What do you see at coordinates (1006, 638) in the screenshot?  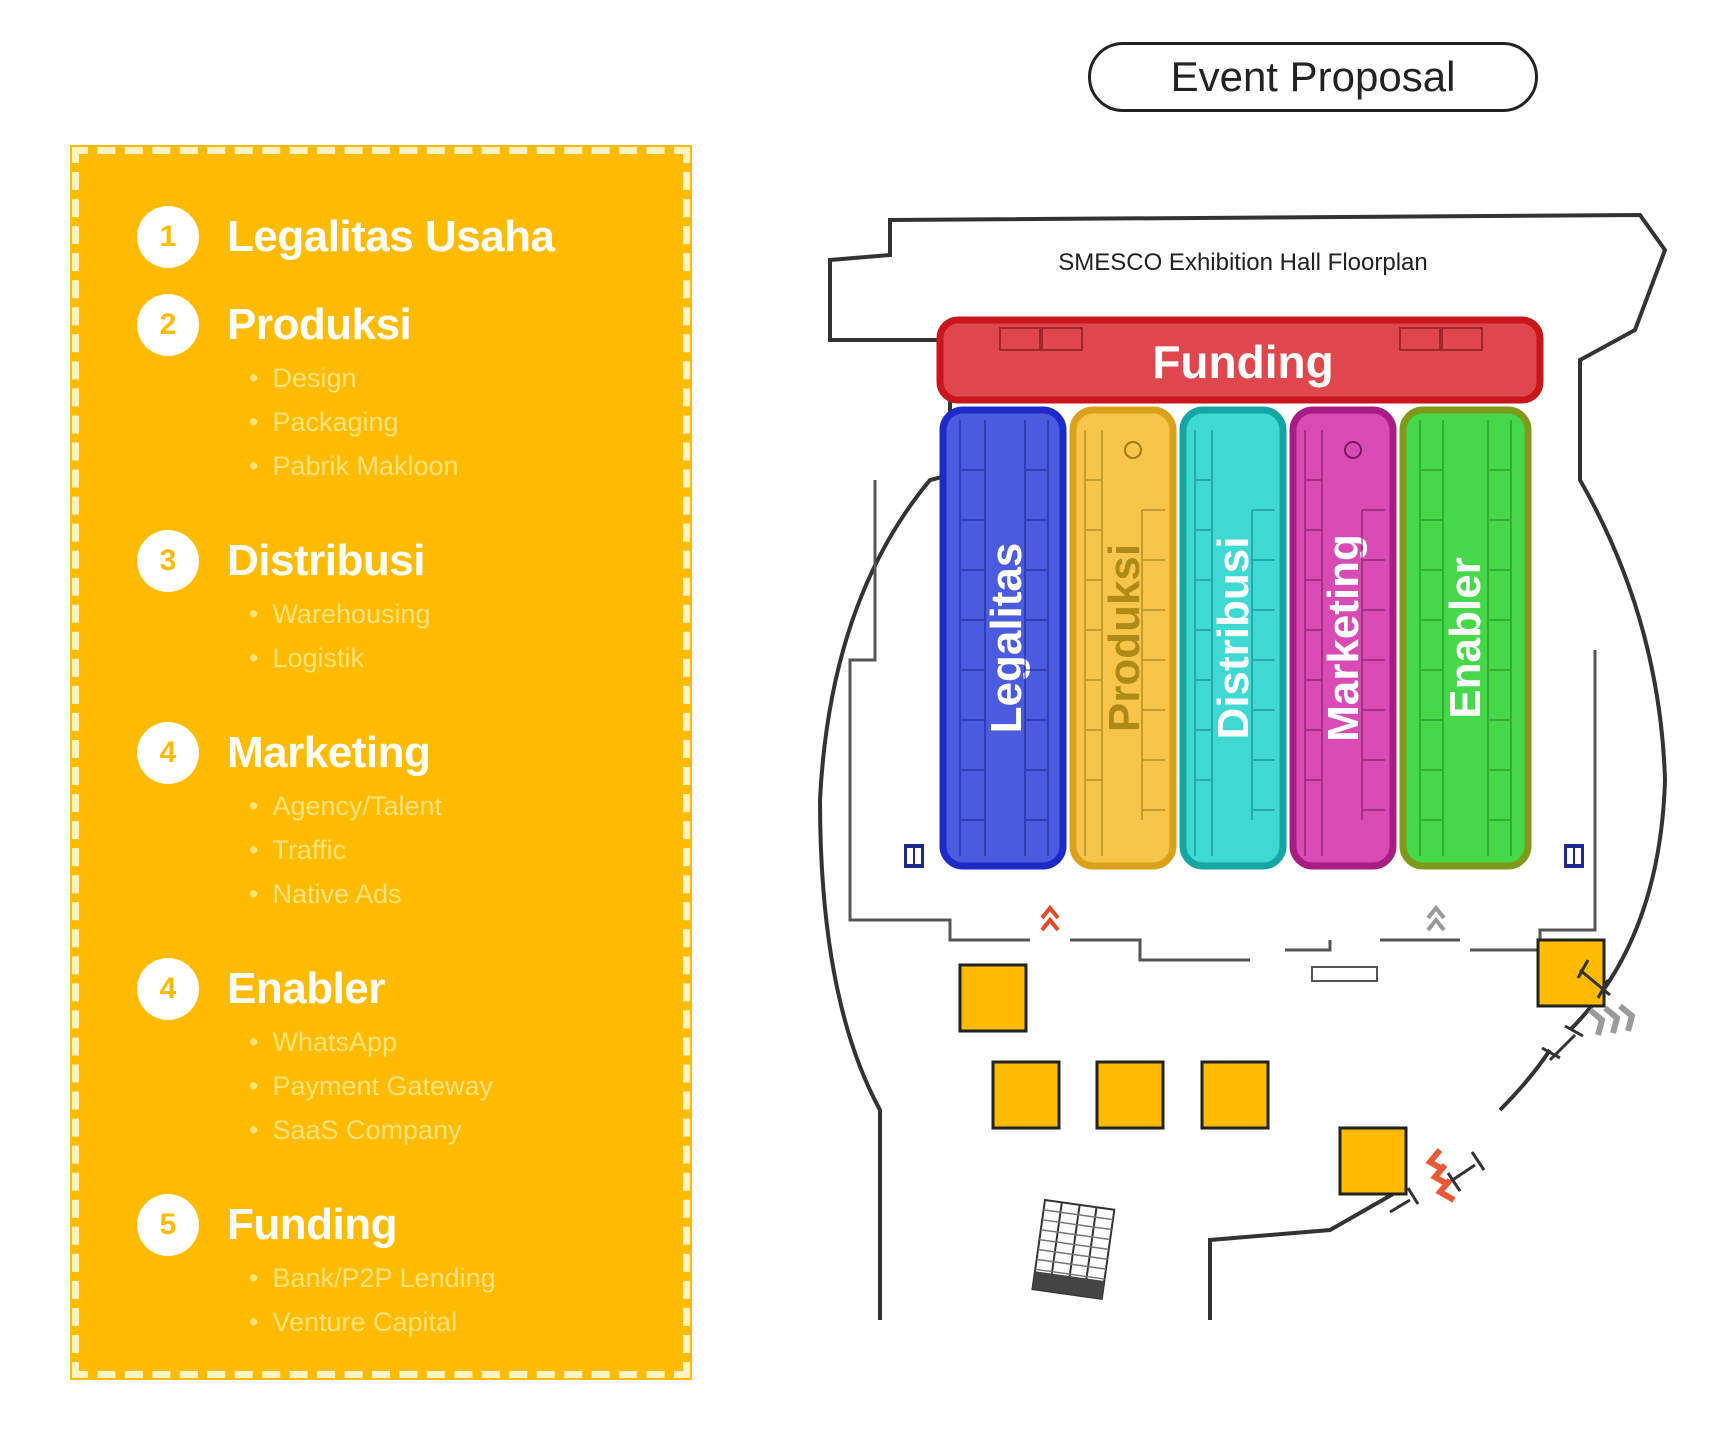 I see `zone-label-legalitas: Legalitas` at bounding box center [1006, 638].